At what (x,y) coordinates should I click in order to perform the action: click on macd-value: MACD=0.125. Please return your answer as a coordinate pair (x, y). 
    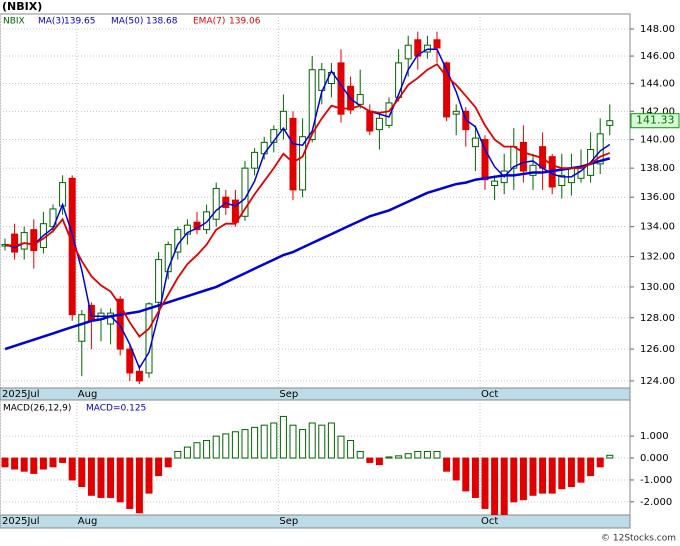
    Looking at the image, I should click on (116, 409).